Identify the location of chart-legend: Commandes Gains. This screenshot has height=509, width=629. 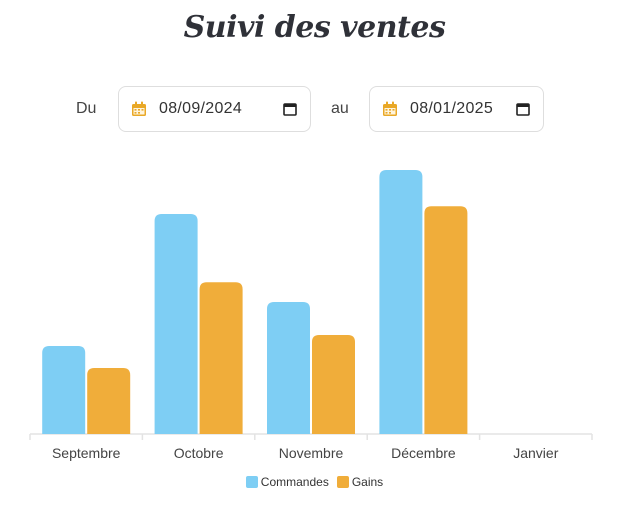
(314, 481).